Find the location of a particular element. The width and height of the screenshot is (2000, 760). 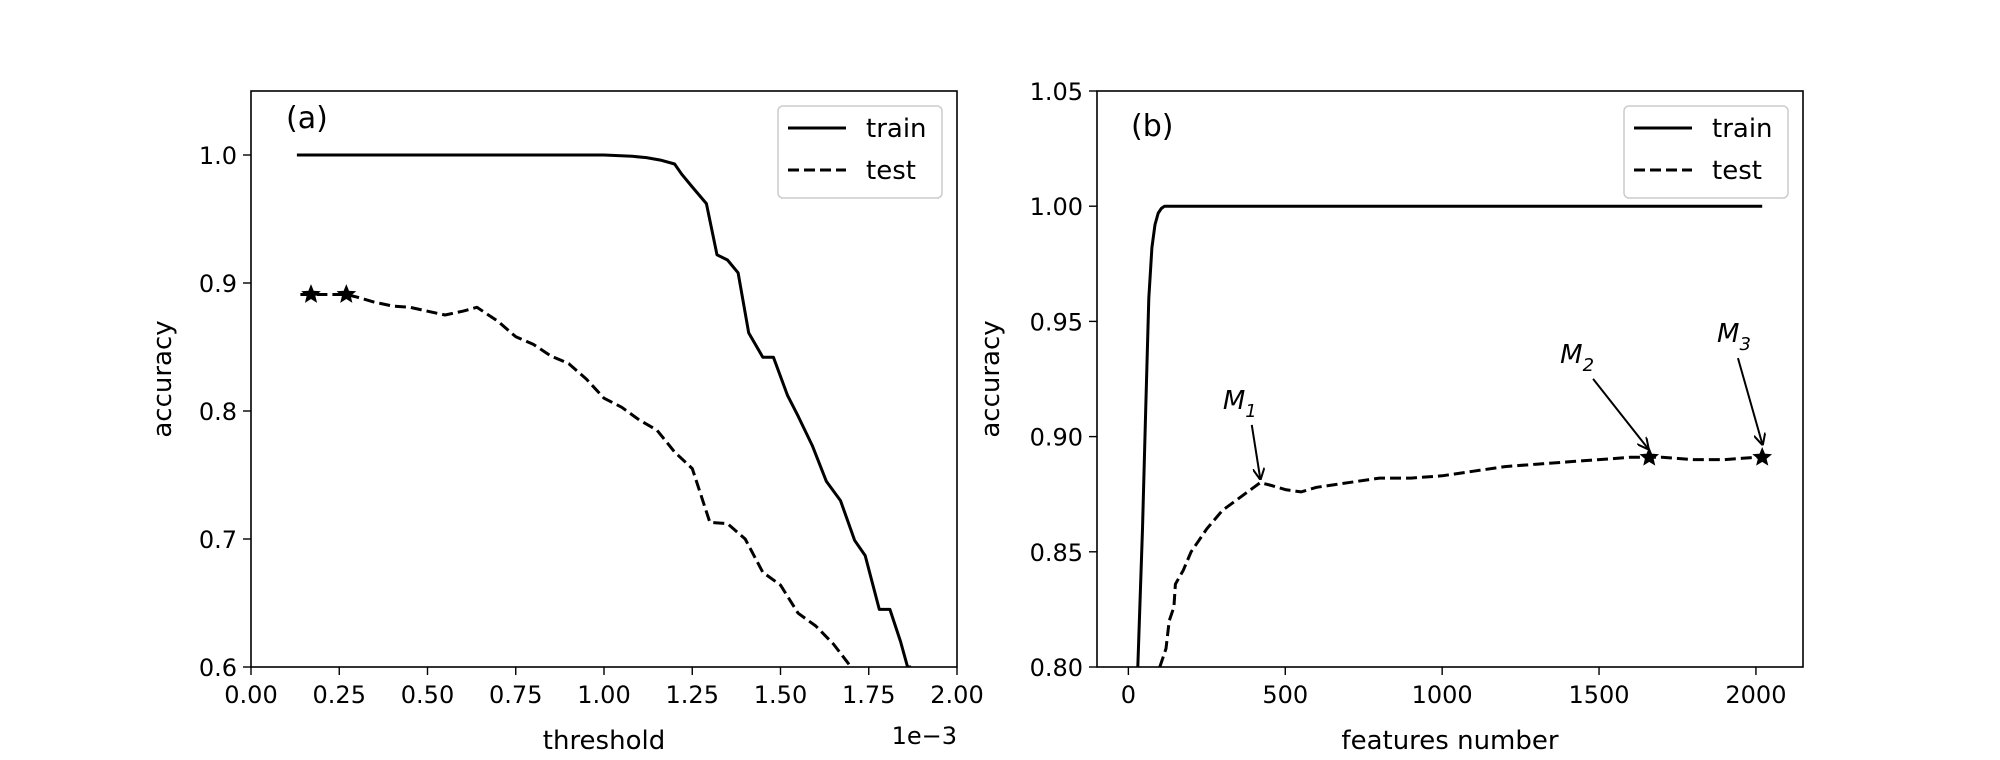

panel-a-x-tick-label: 1.75 is located at coordinates (868, 695).